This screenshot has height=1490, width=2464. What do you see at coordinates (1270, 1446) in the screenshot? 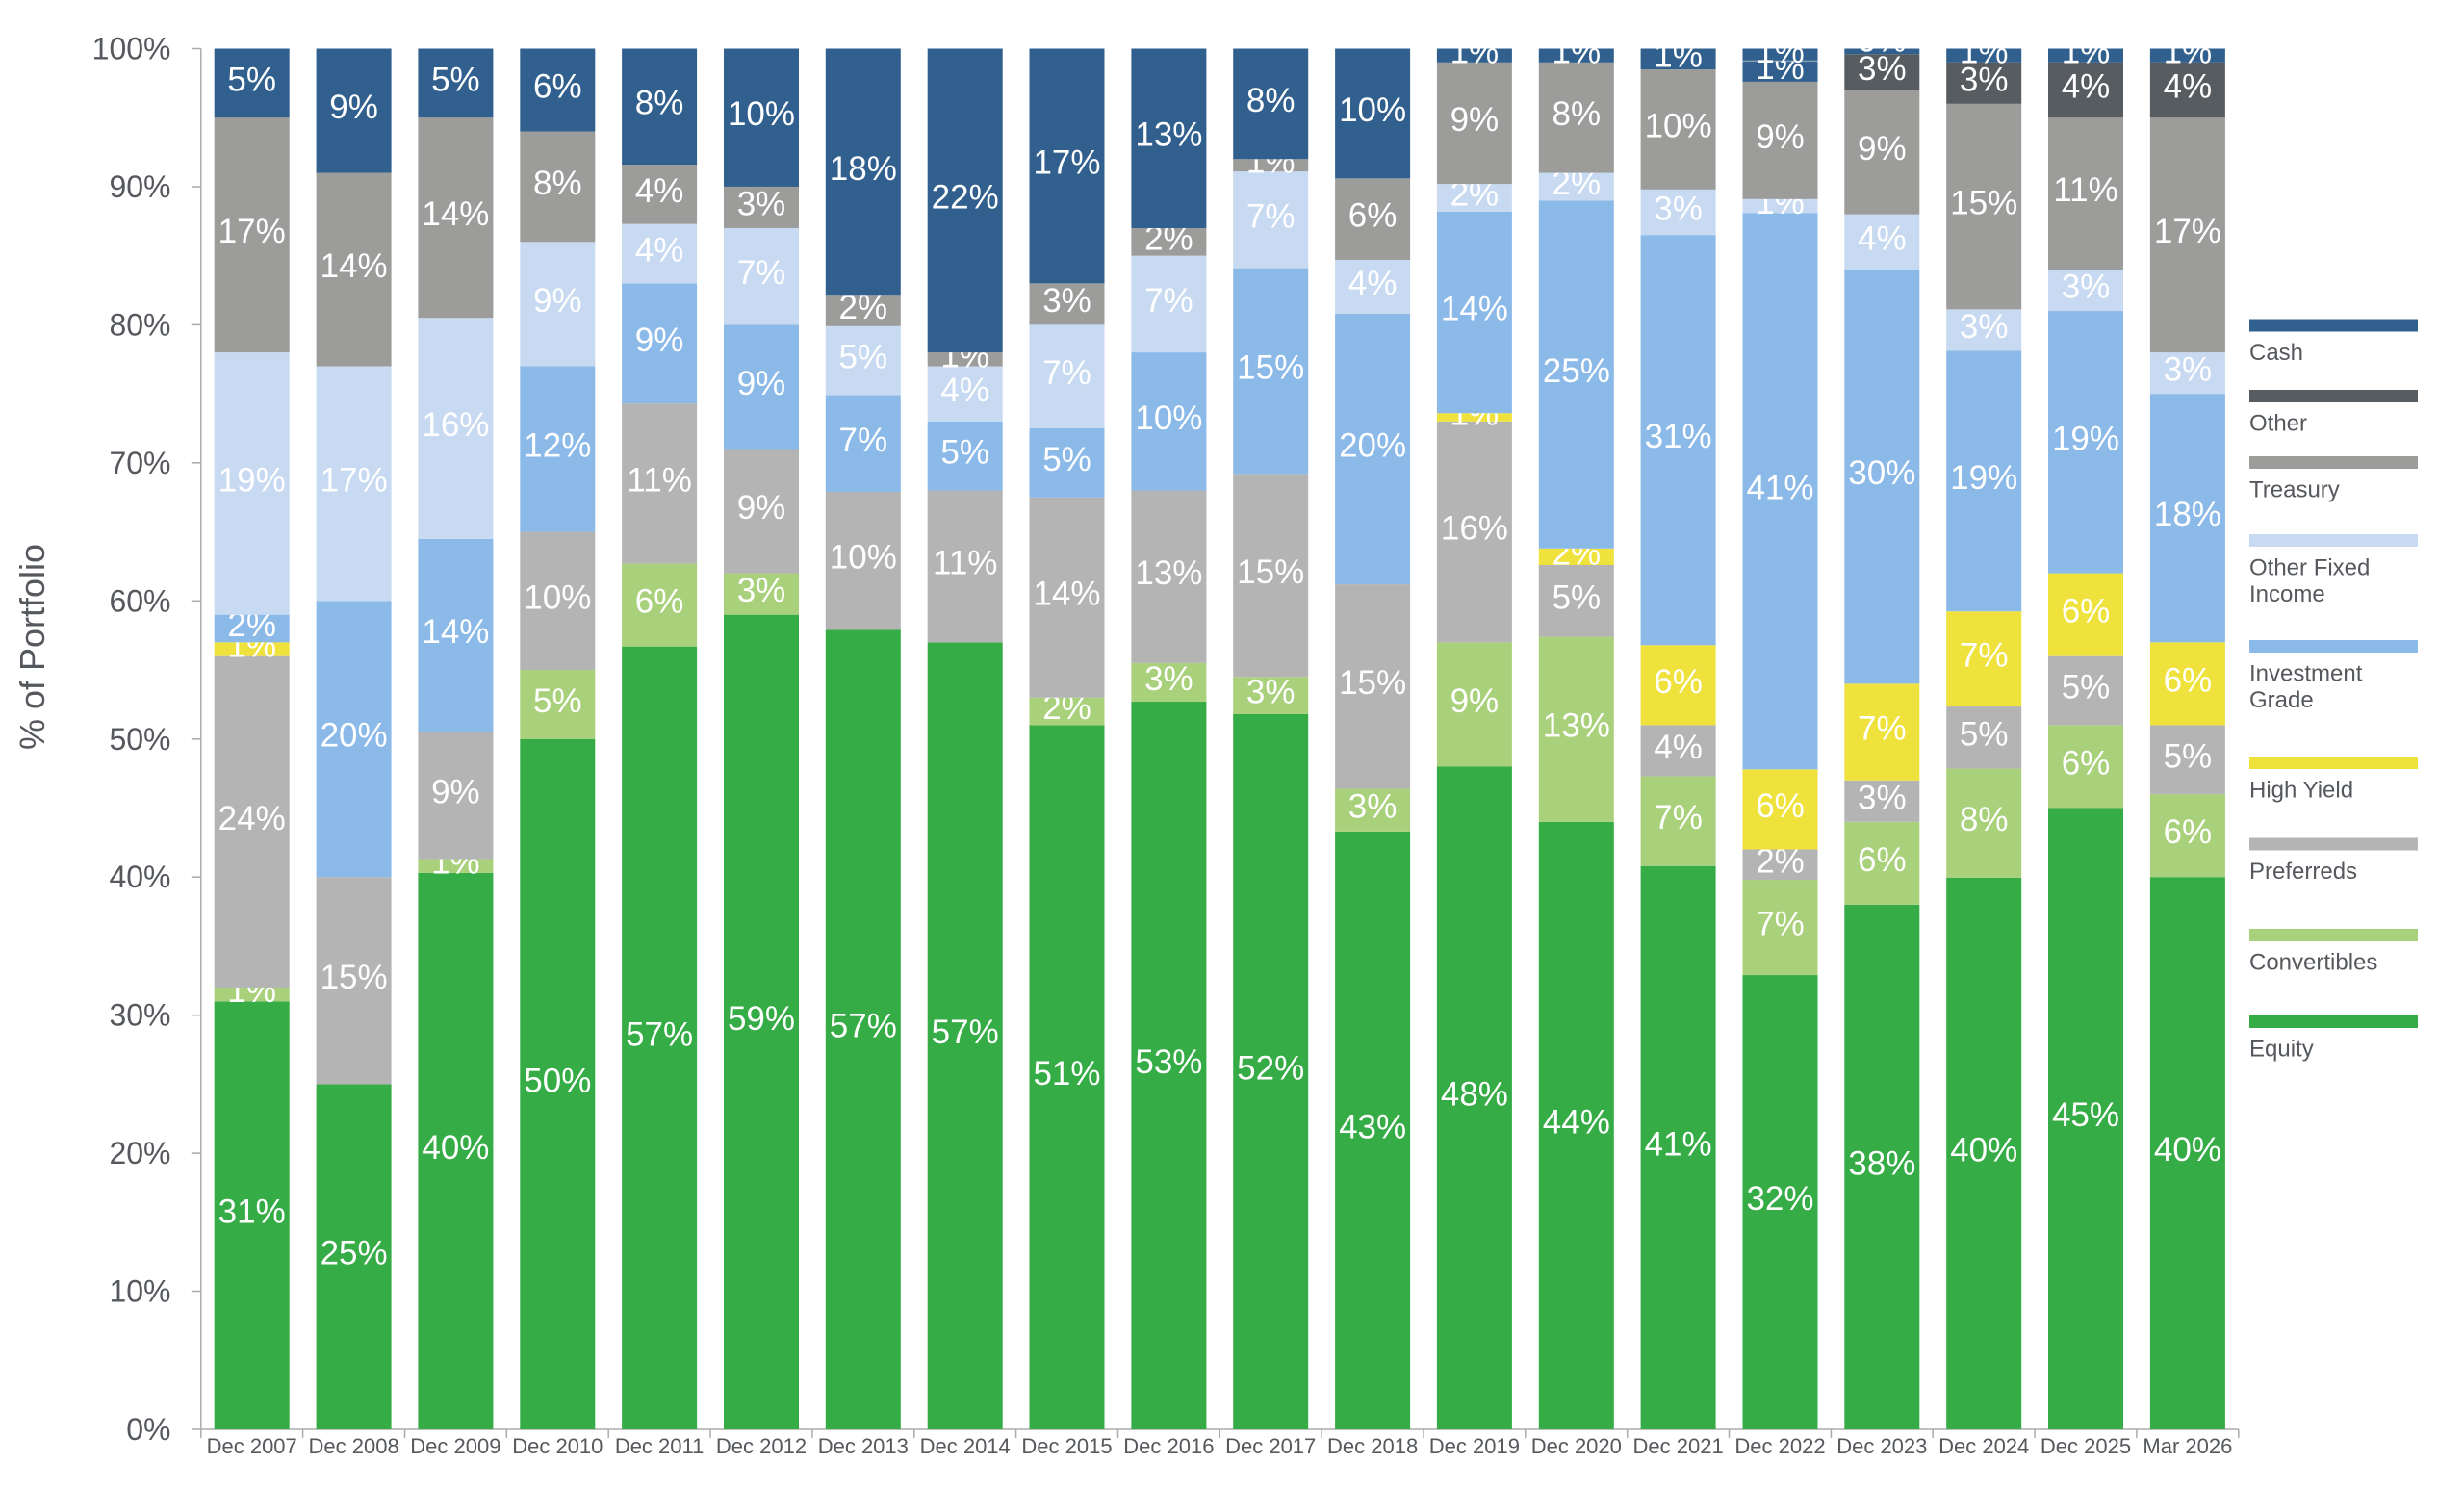
I see `svg-text: Dec 2017` at bounding box center [1270, 1446].